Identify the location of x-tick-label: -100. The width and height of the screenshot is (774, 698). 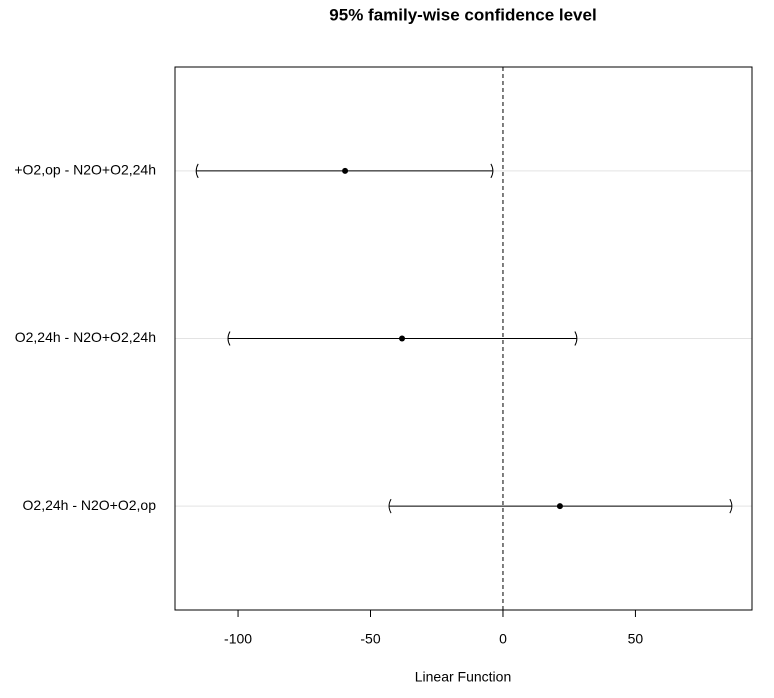
(238, 639).